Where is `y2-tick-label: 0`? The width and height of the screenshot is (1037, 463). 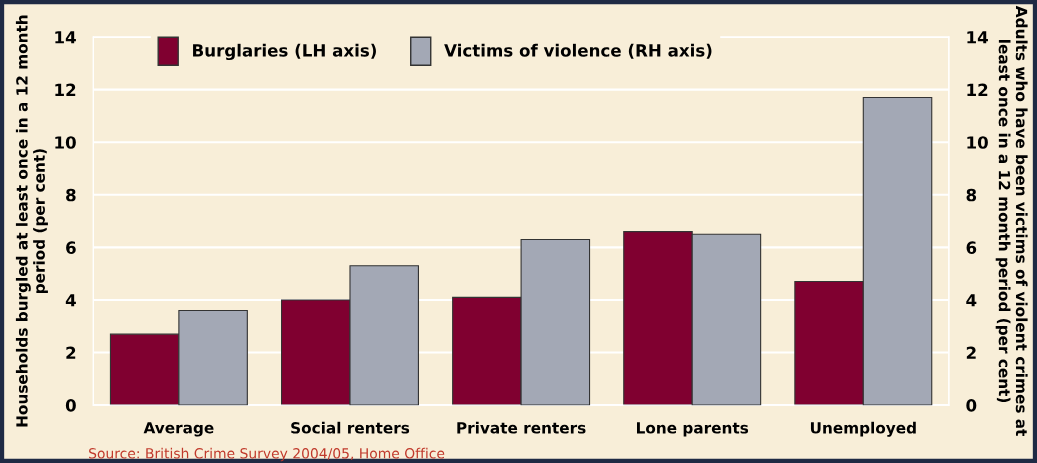 y2-tick-label: 0 is located at coordinates (971, 405).